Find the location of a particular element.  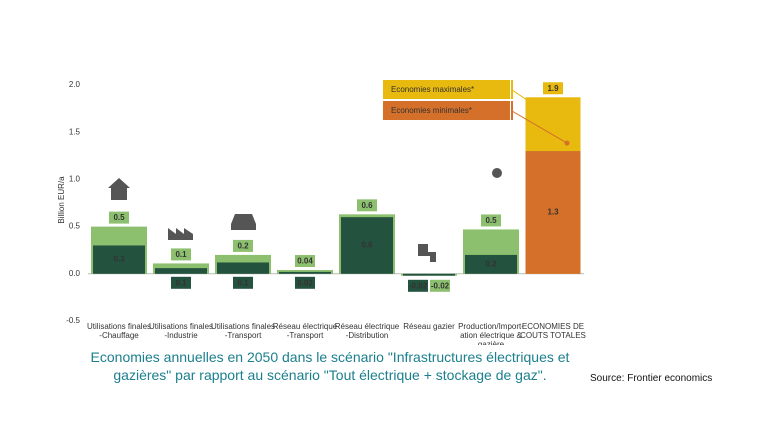

value-label: 0.02 is located at coordinates (305, 282).